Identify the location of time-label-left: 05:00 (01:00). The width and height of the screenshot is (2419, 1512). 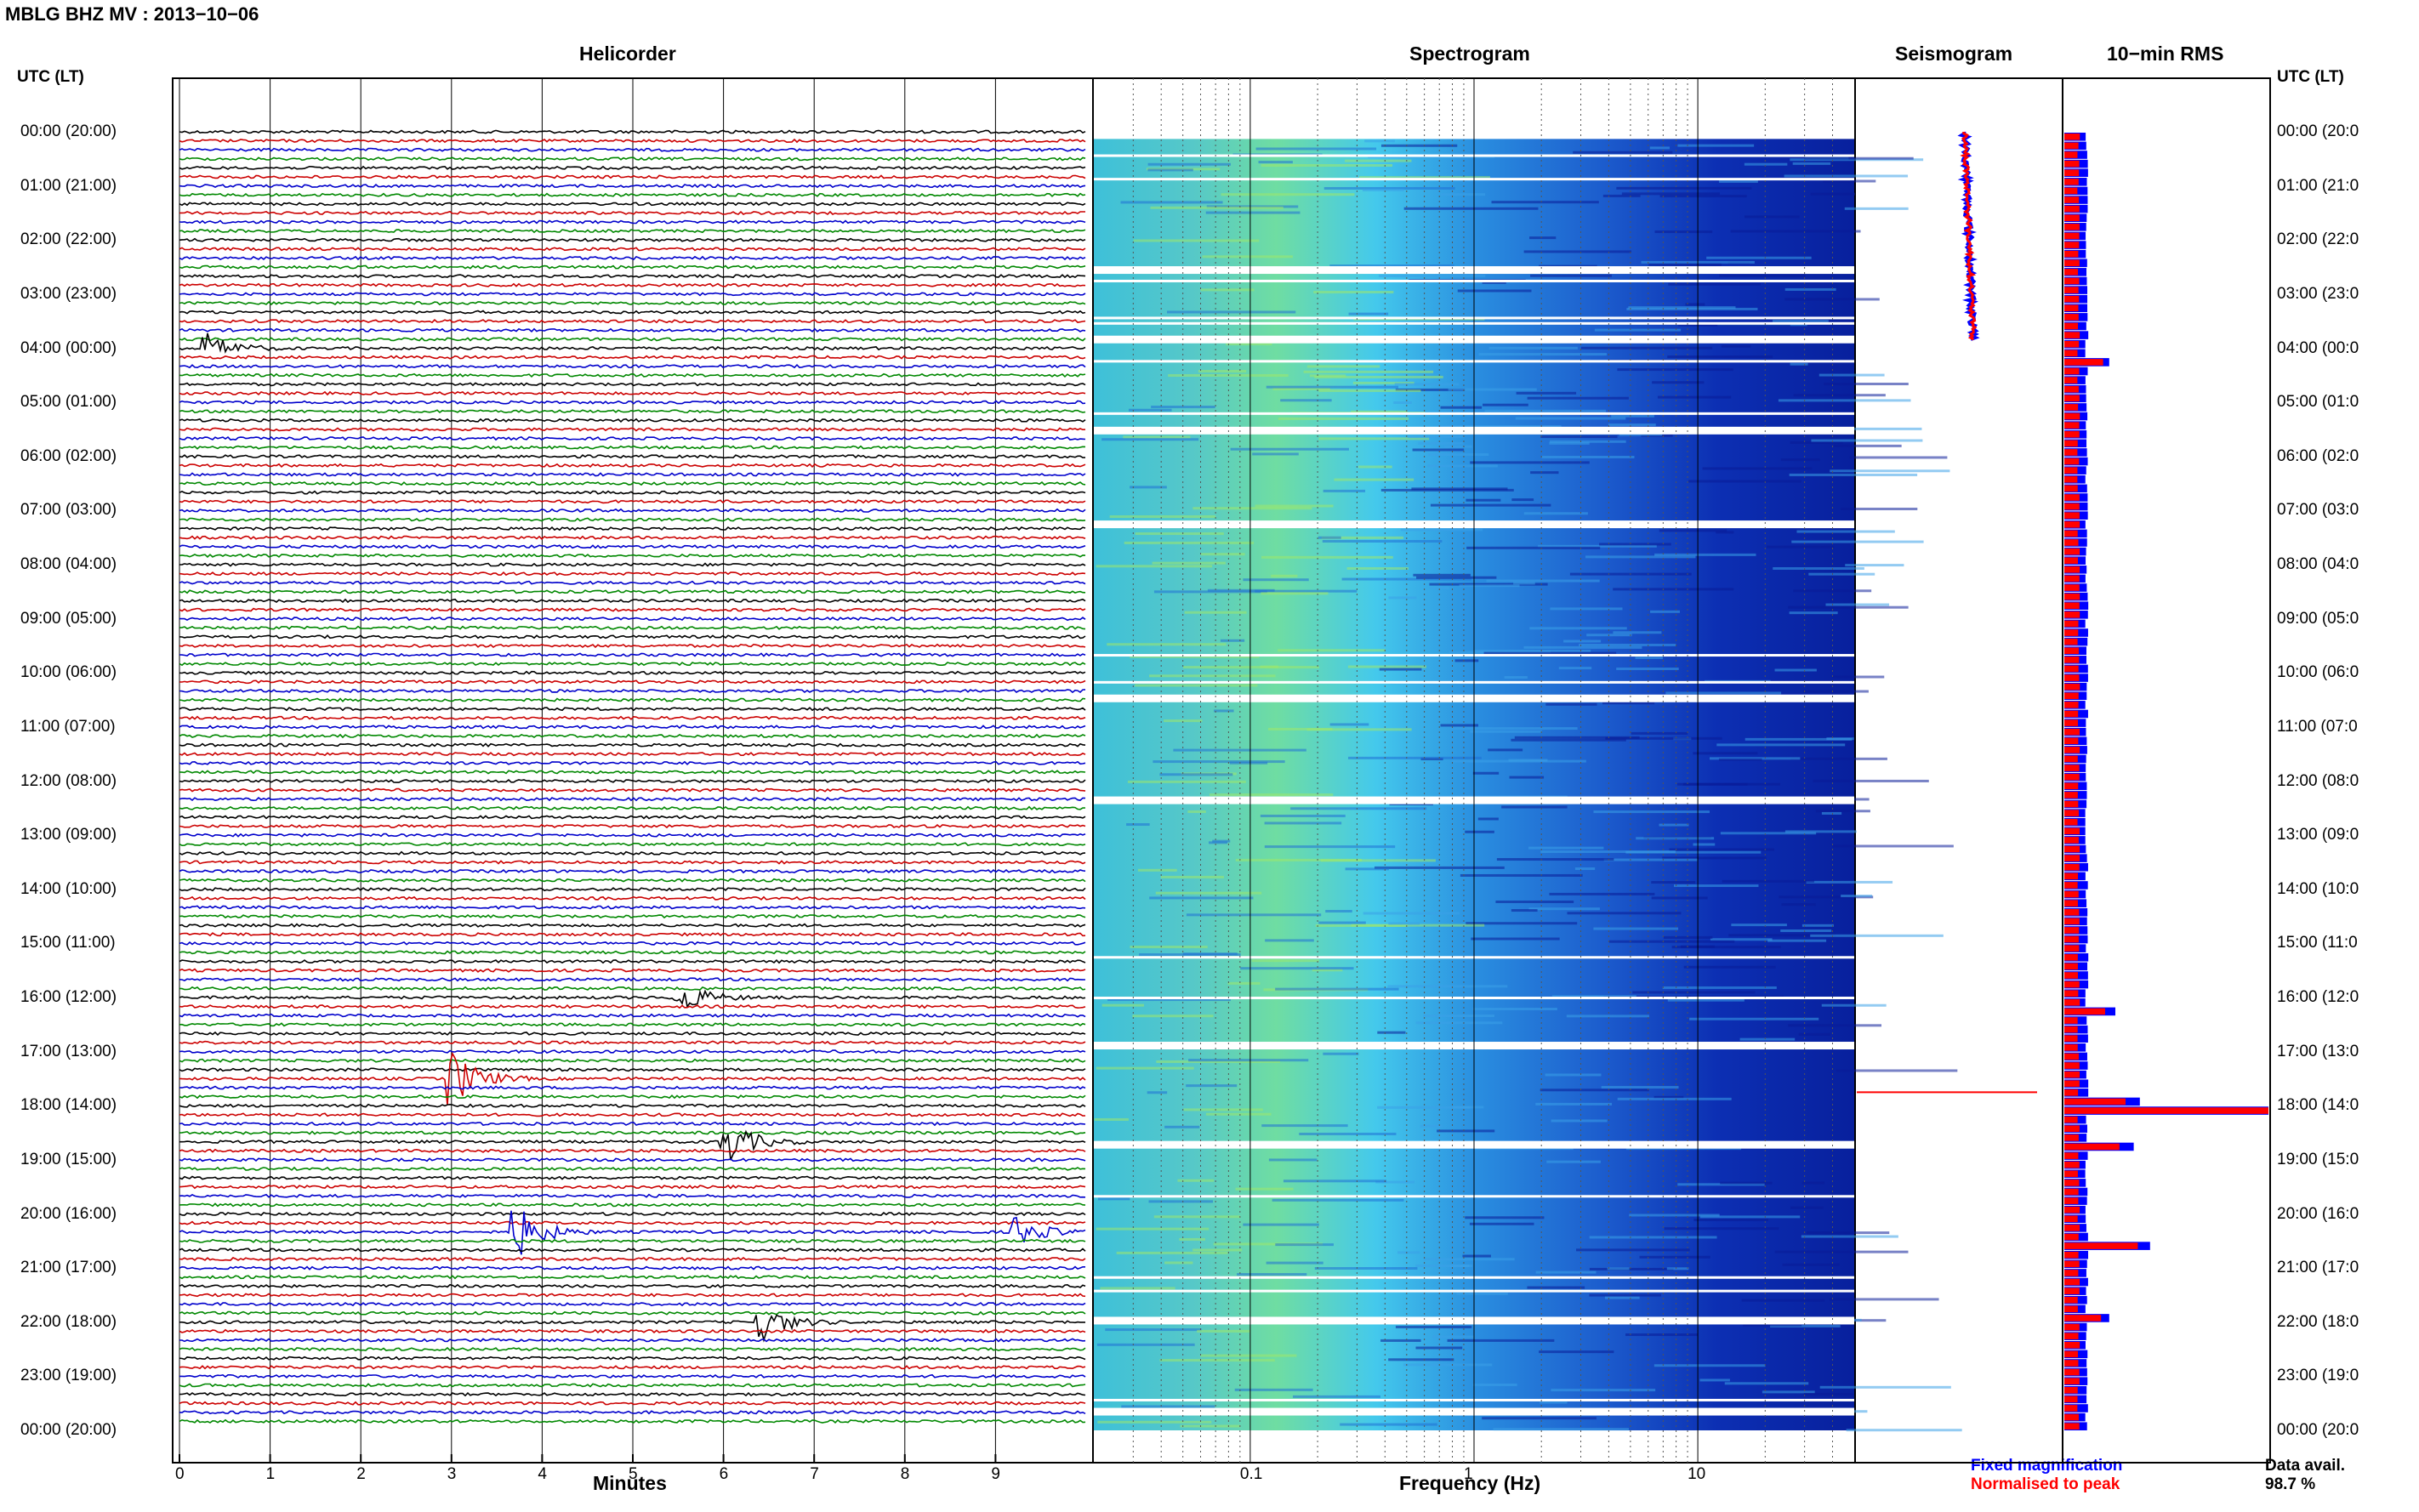
(68, 402).